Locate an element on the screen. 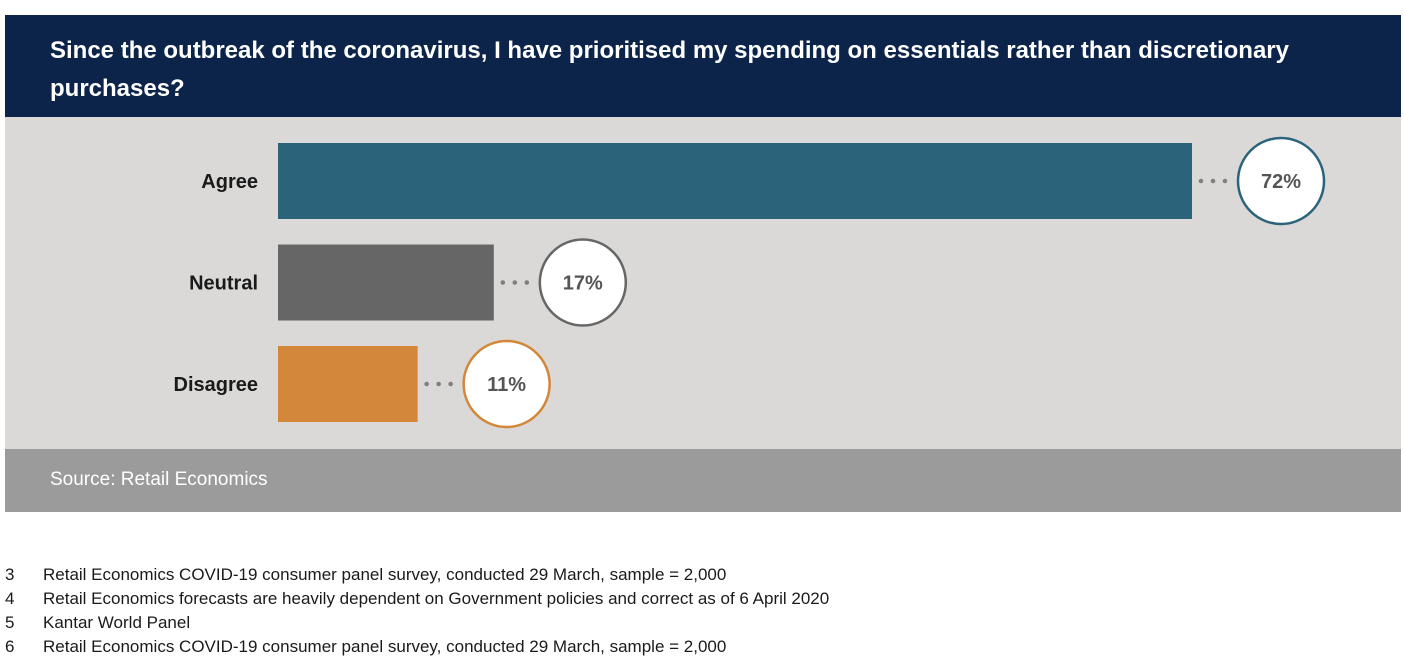 The height and width of the screenshot is (662, 1404). footnote-number: 6 is located at coordinates (10, 646).